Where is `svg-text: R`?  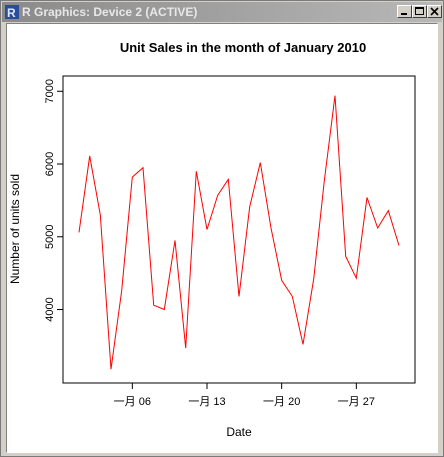
svg-text: R is located at coordinates (11, 12).